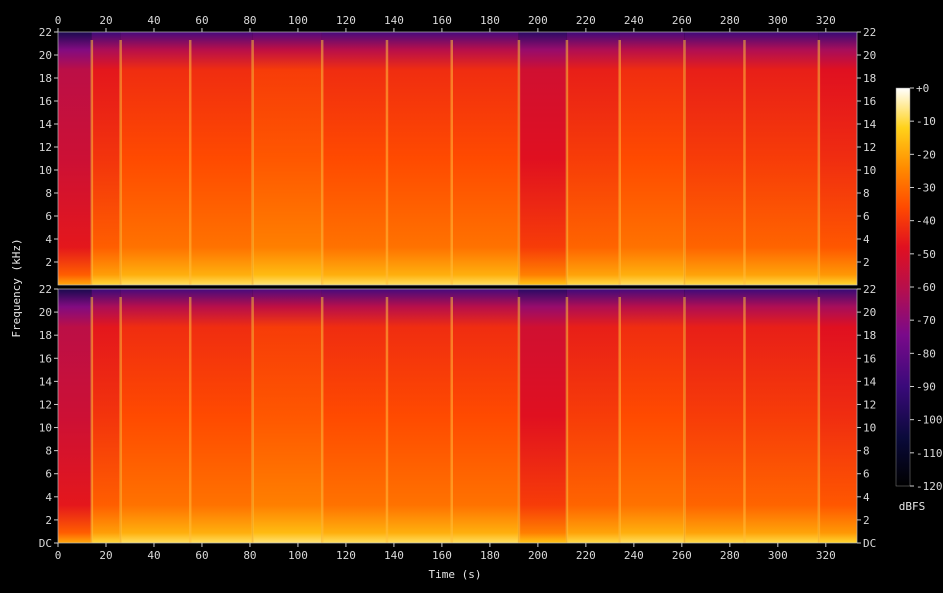  What do you see at coordinates (249, 555) in the screenshot?
I see `x-tick-label-bottom: 80` at bounding box center [249, 555].